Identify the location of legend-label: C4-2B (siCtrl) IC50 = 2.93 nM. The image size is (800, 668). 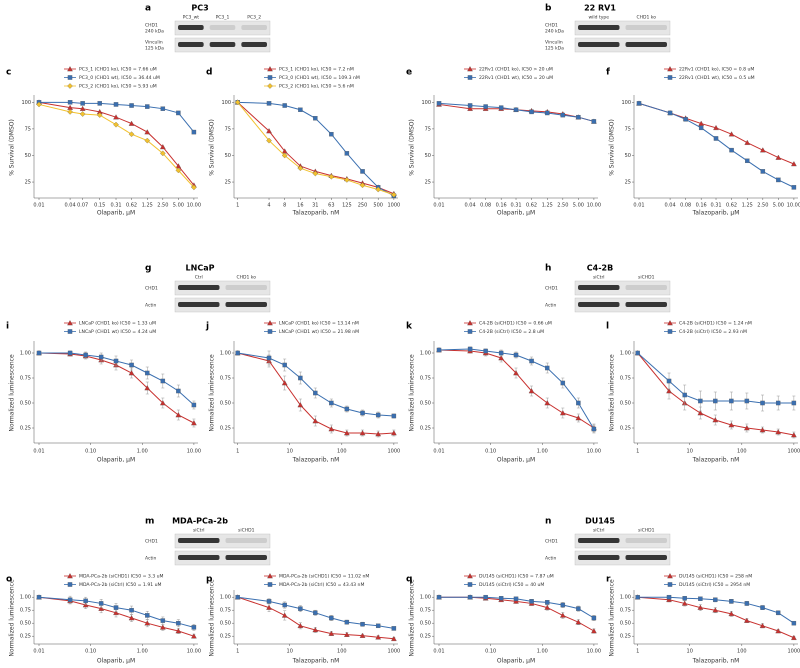
(713, 332).